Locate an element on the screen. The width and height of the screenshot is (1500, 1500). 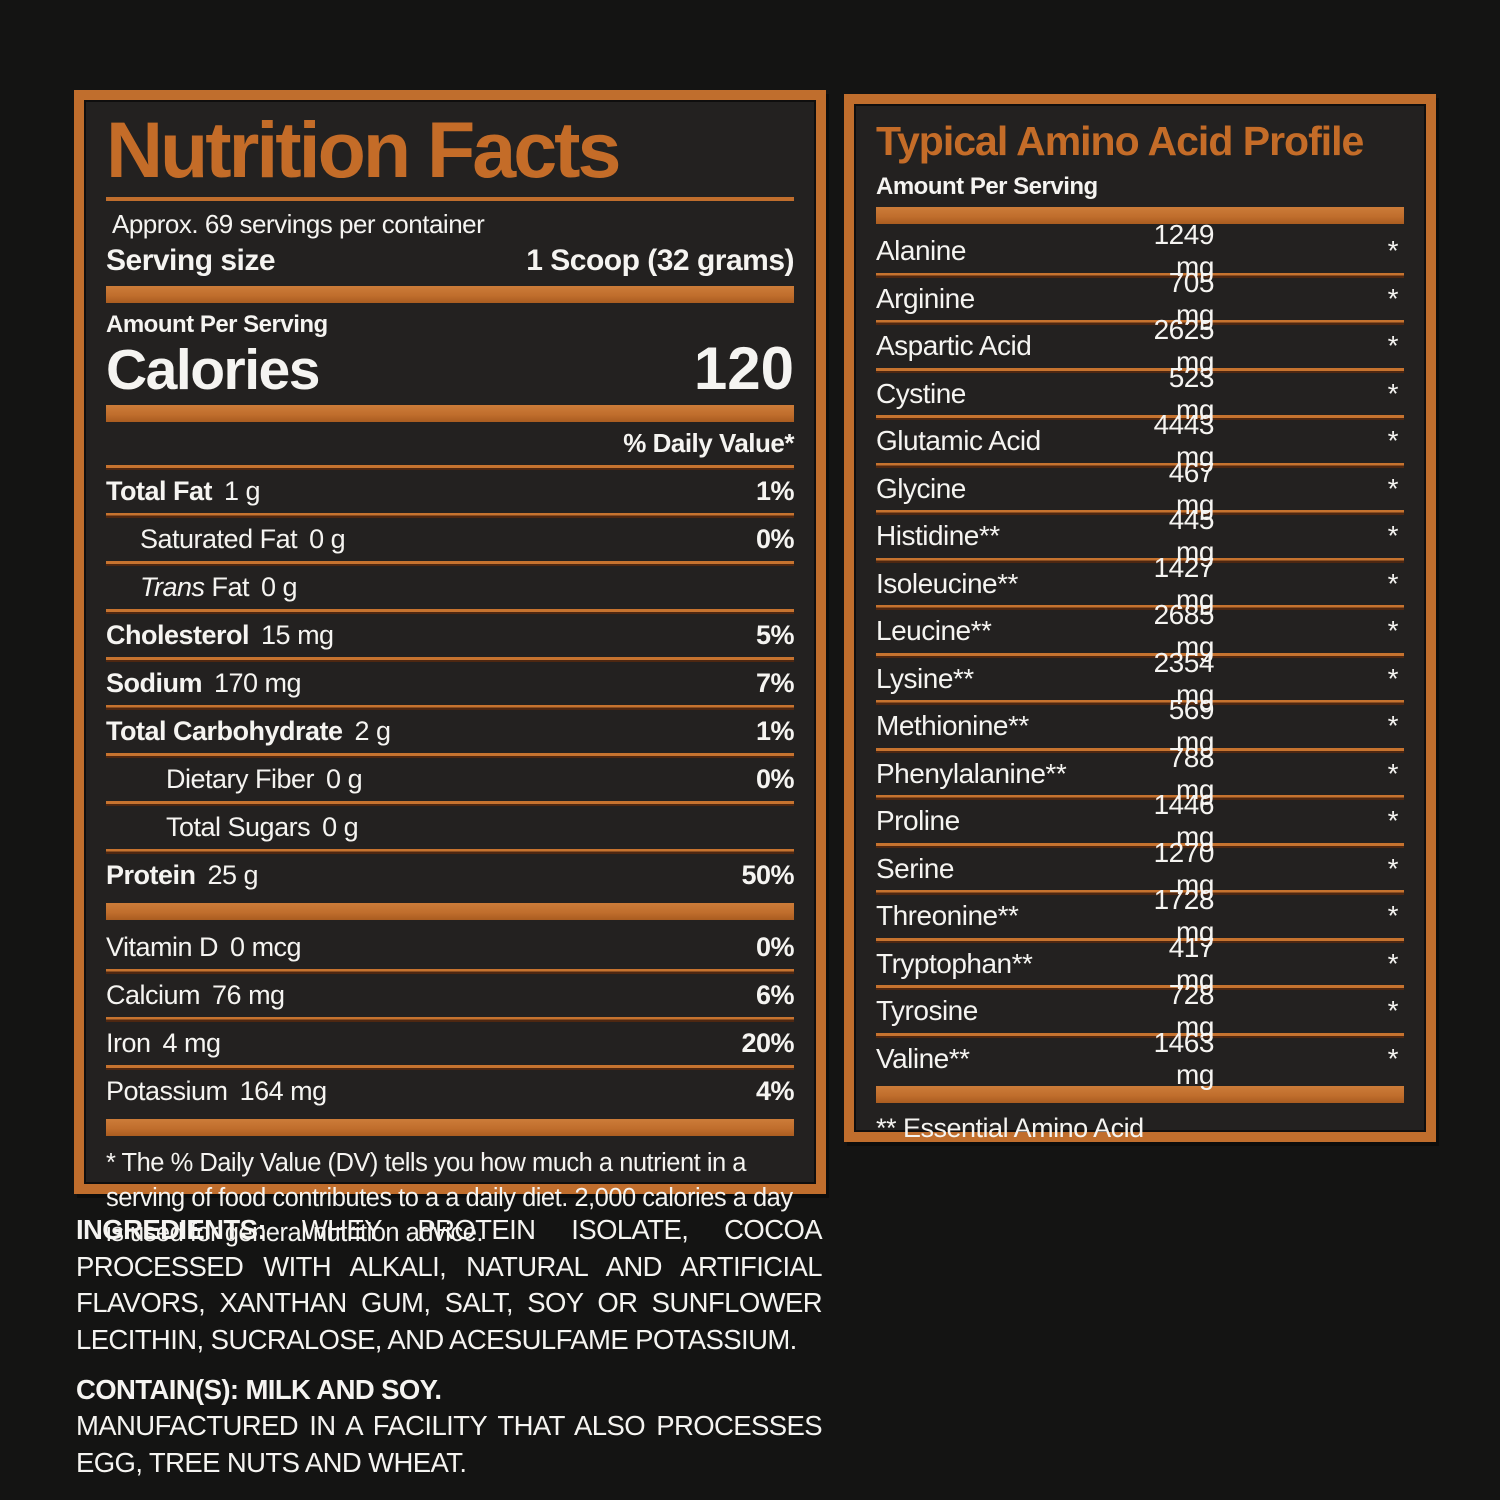
nutrient-row: Dietary Fiber 0 g 0% is located at coordinates (450, 779).